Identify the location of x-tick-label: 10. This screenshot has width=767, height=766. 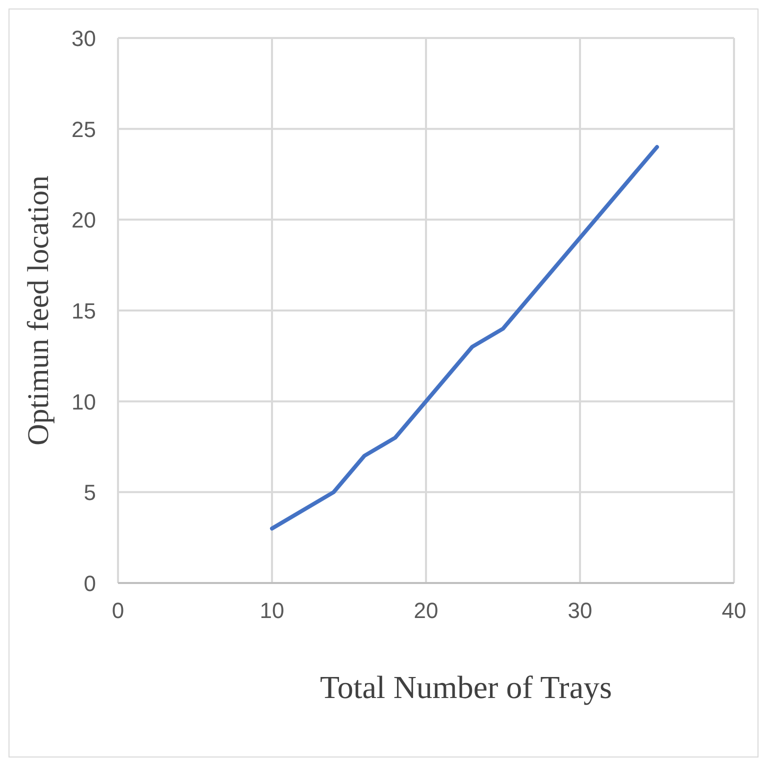
(272, 610).